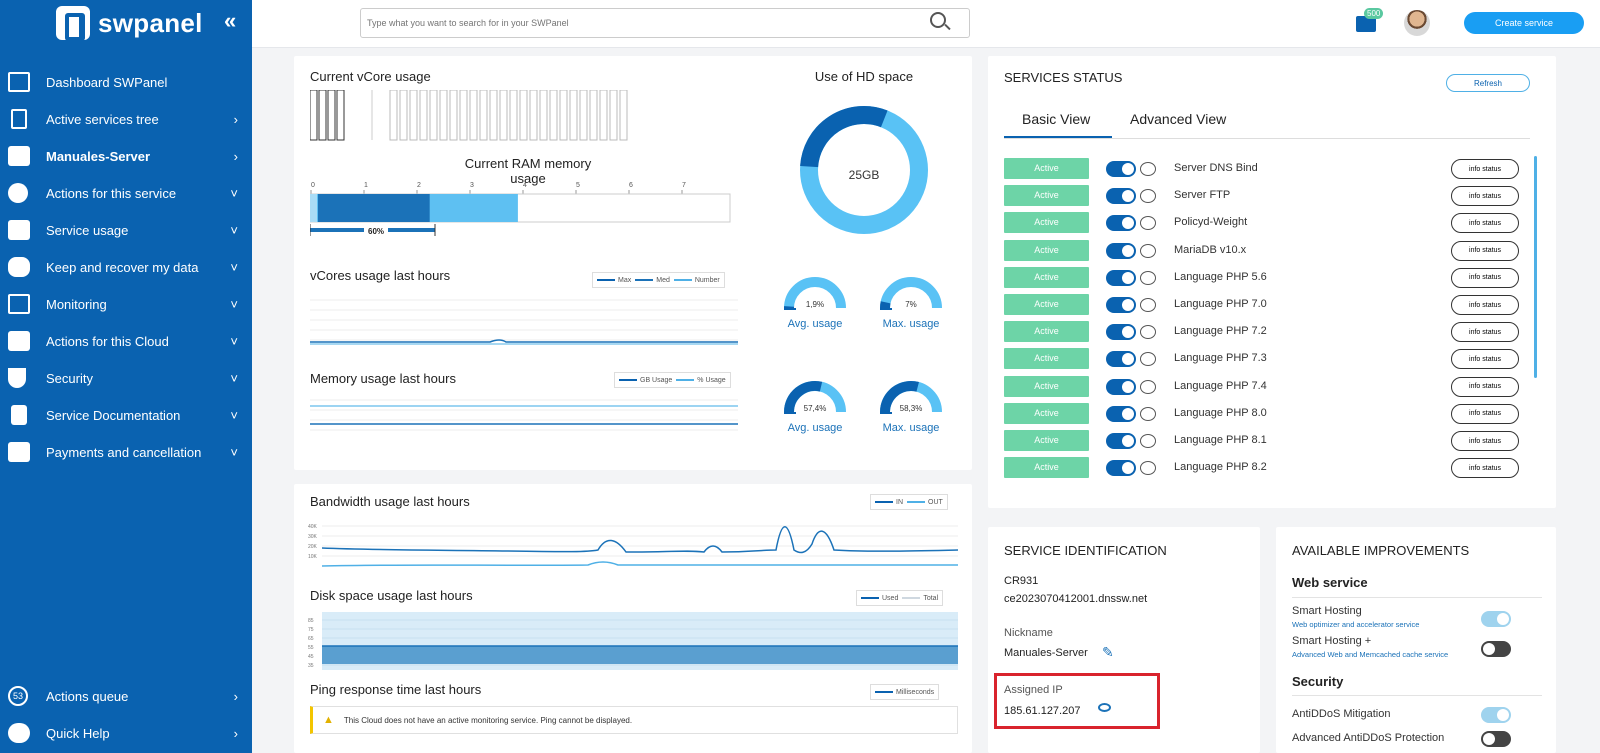 Image resolution: width=1600 pixels, height=753 pixels. What do you see at coordinates (126, 119) in the screenshot?
I see `sidebar-item-active-services-tree: Active services tree ›` at bounding box center [126, 119].